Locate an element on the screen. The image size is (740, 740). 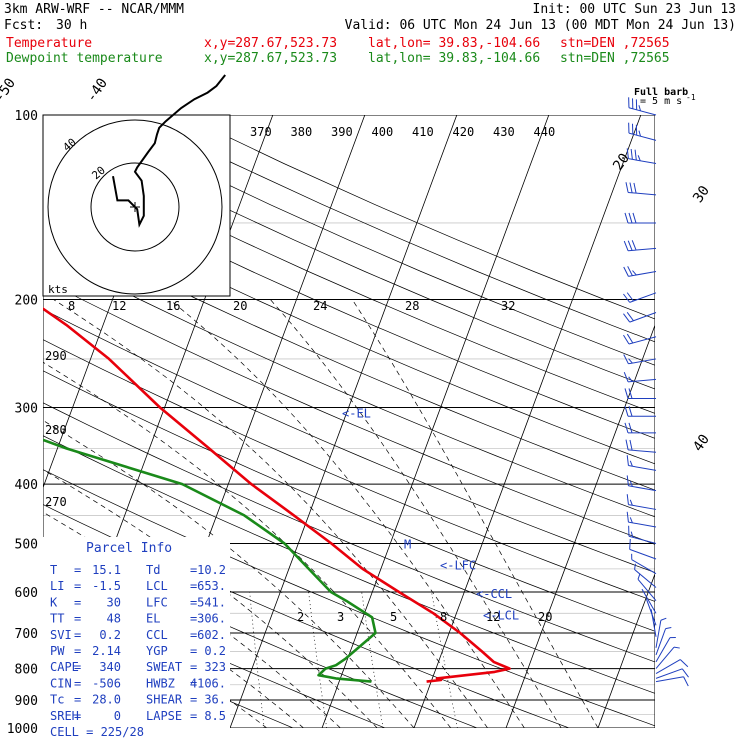
parcel-value: 10.2 is located at coordinates (211, 570).